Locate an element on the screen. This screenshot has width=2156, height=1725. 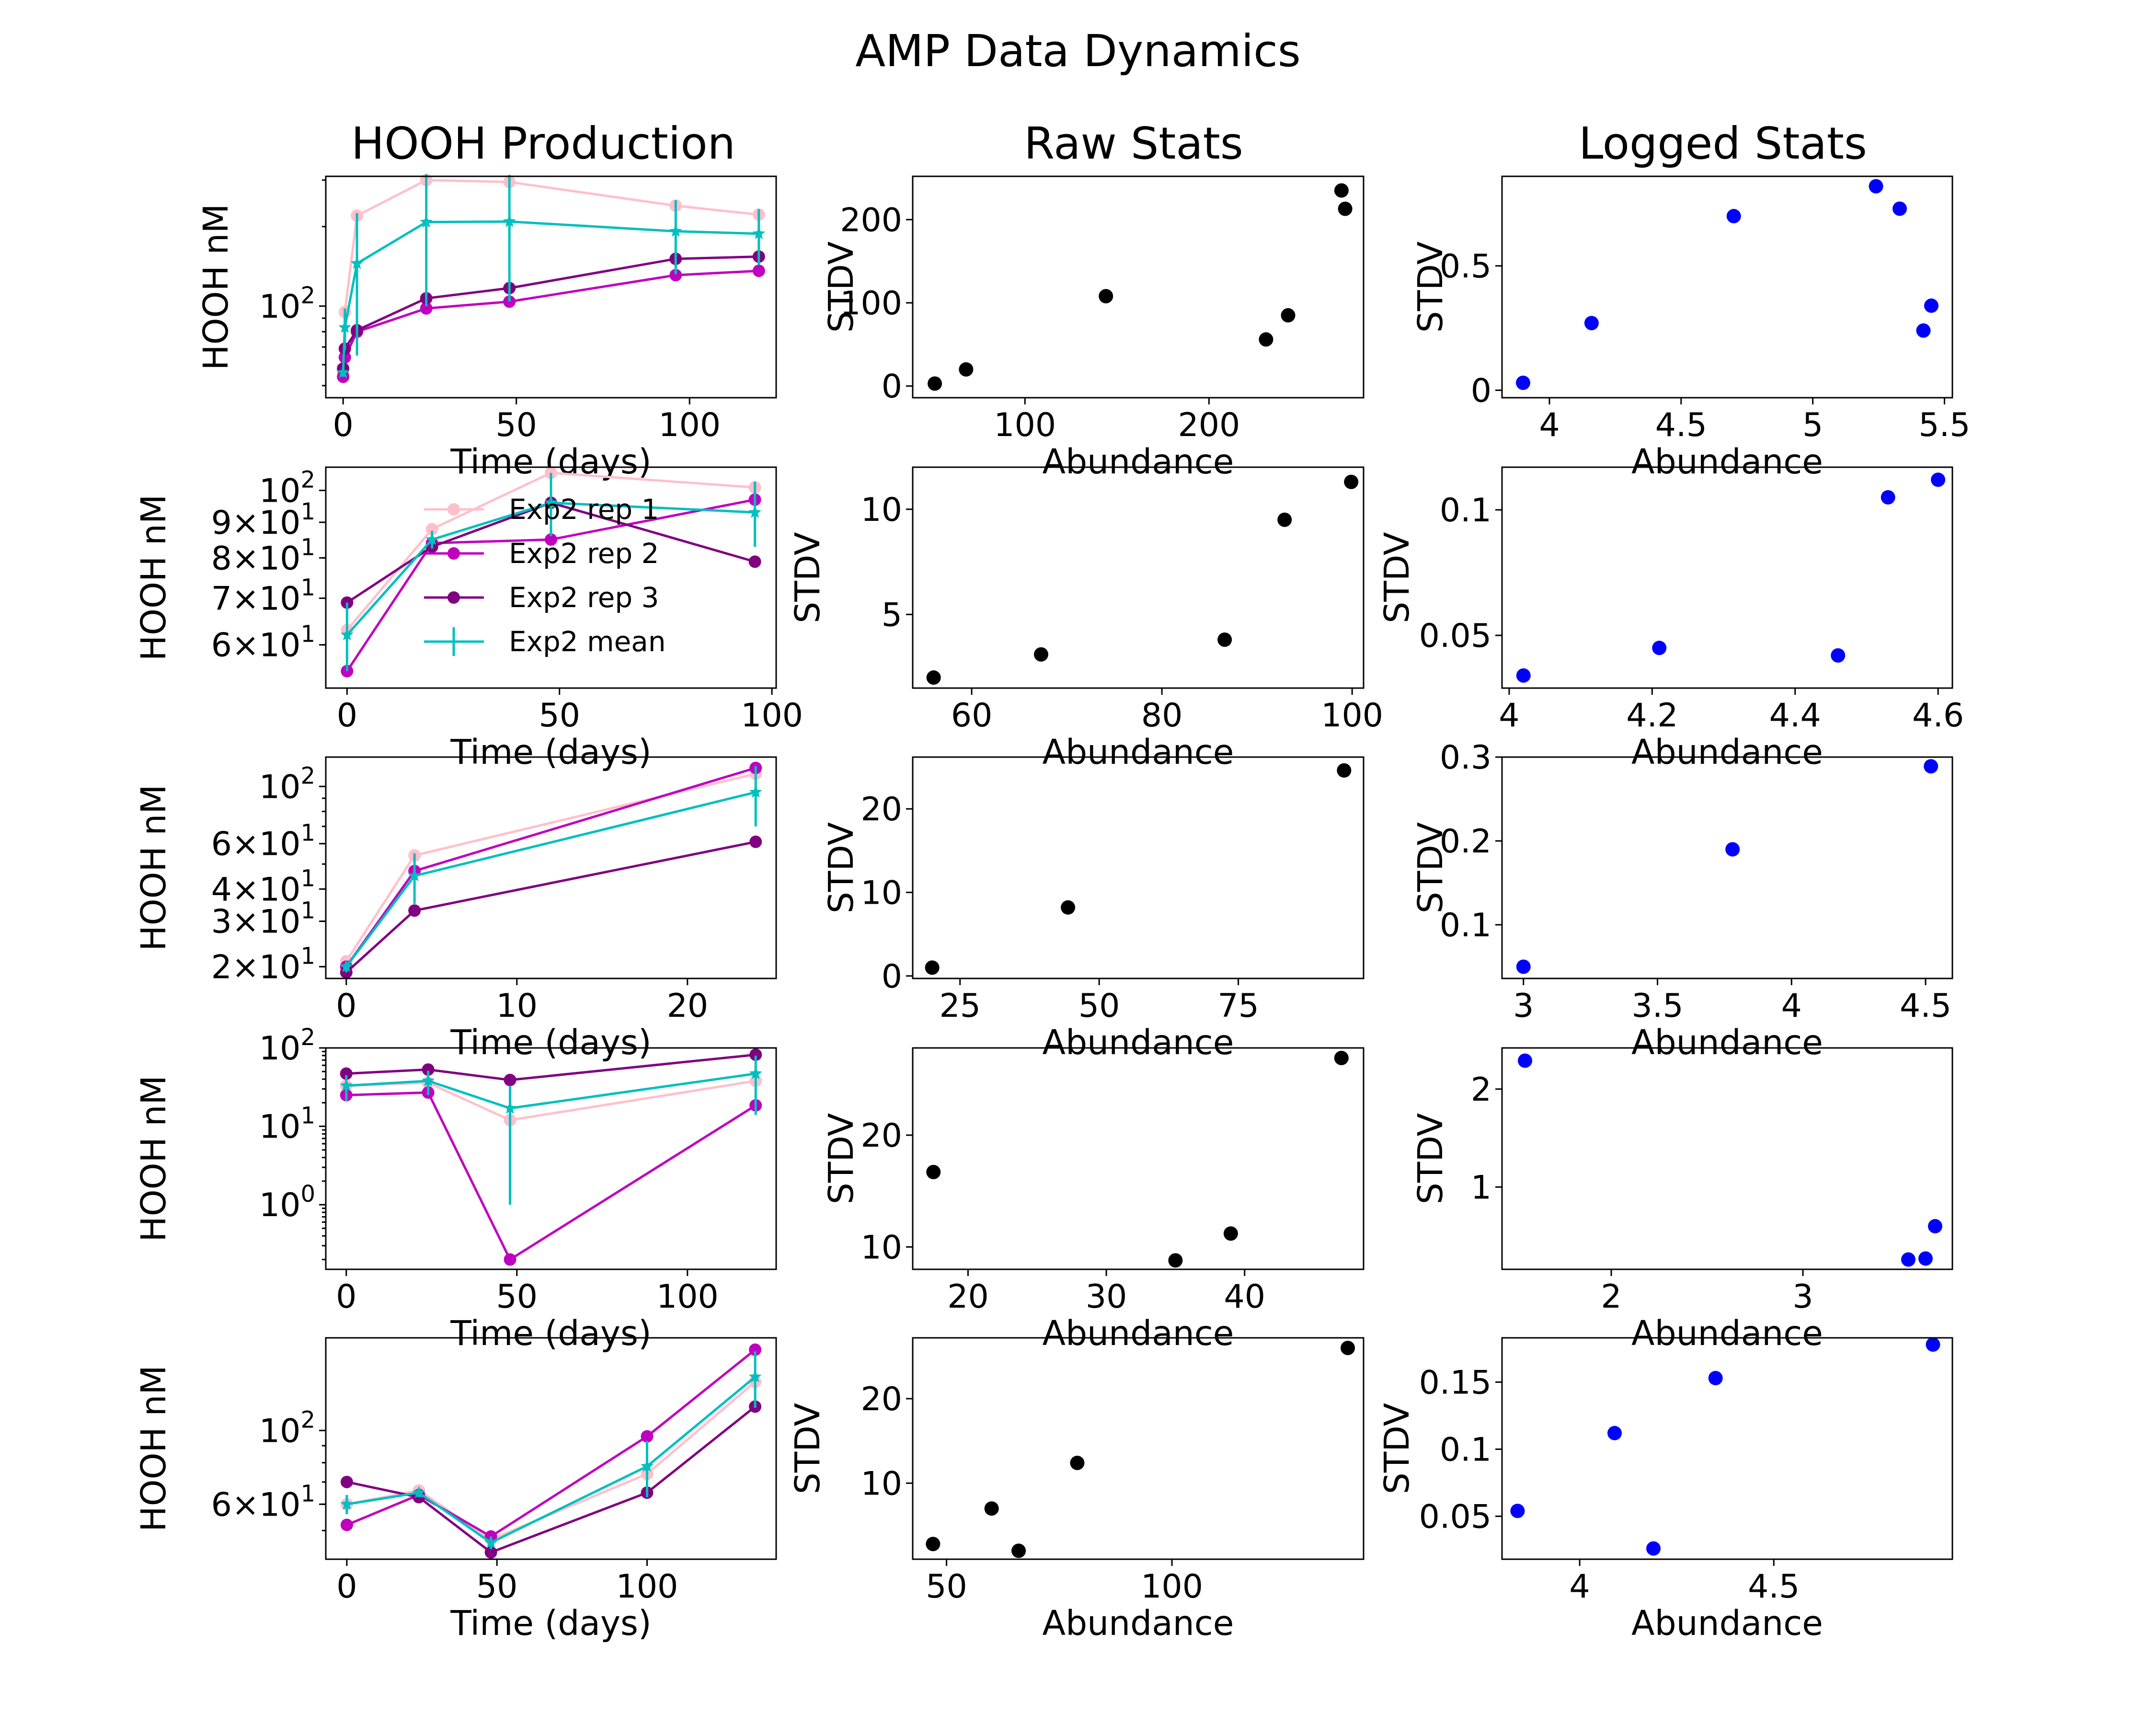
legend-marker is located at coordinates (453, 553).